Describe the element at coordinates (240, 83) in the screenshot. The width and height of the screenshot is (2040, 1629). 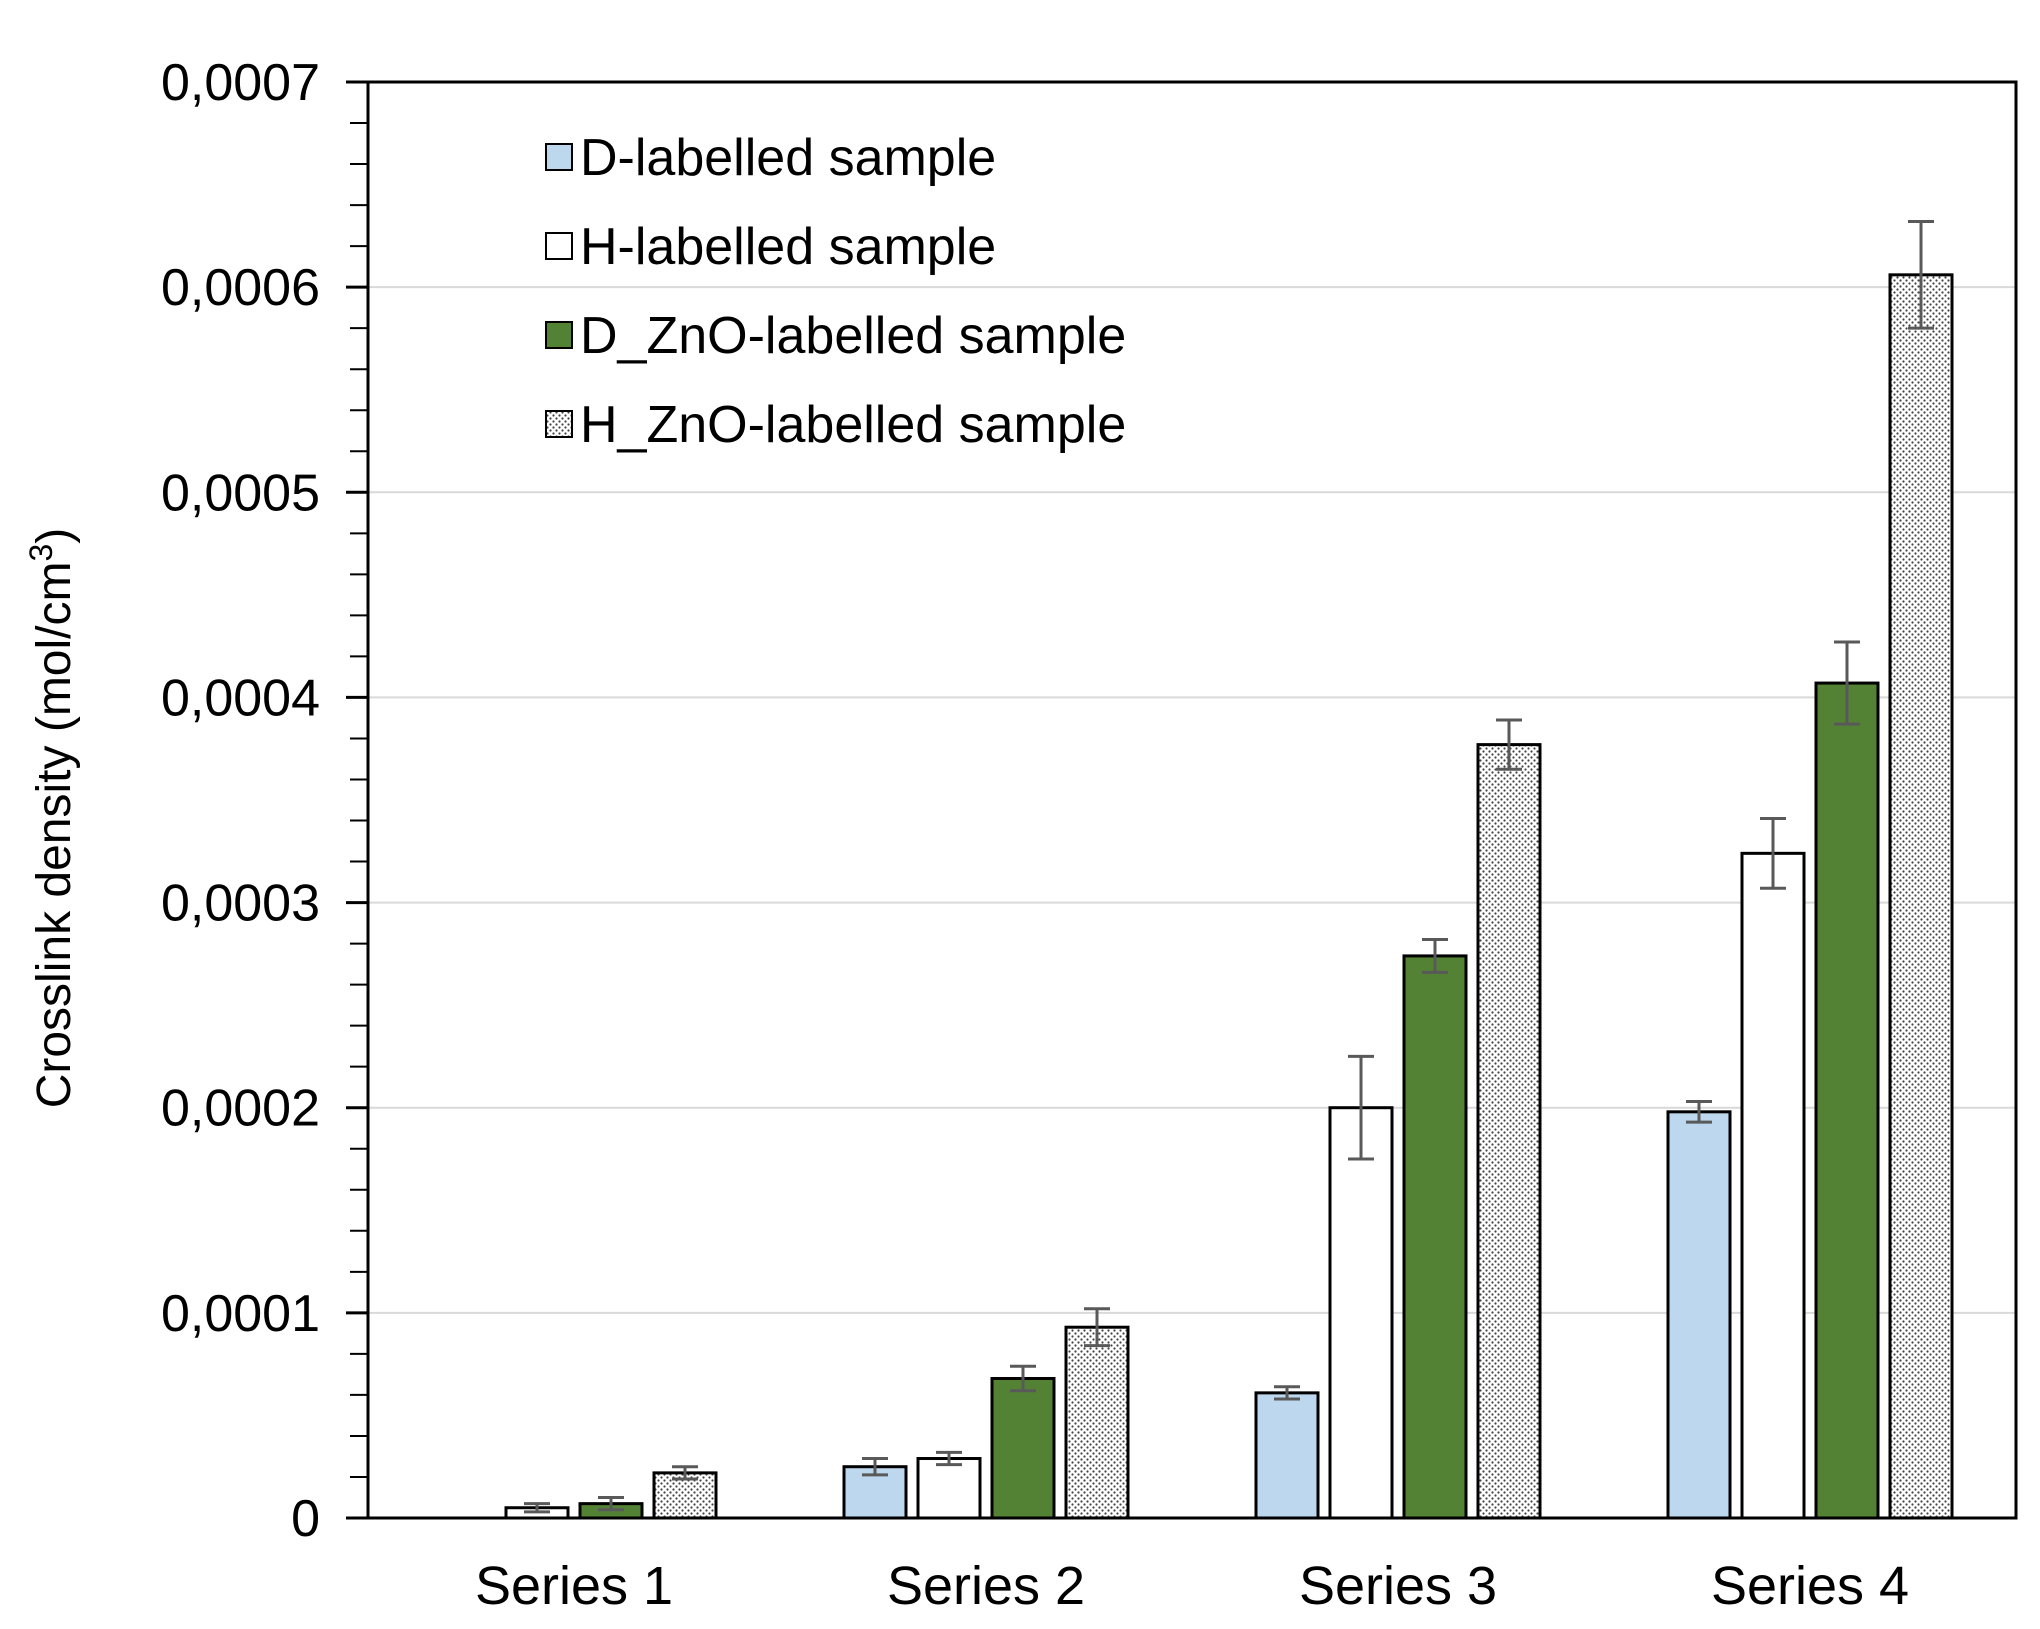
I see `y-tick-label: 0,0007` at that location.